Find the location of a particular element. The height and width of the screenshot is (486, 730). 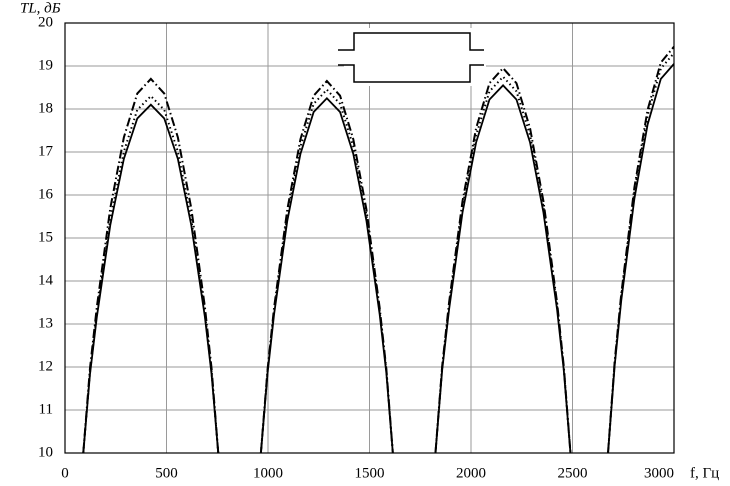

x-tick-label: 1500 is located at coordinates (370, 473).